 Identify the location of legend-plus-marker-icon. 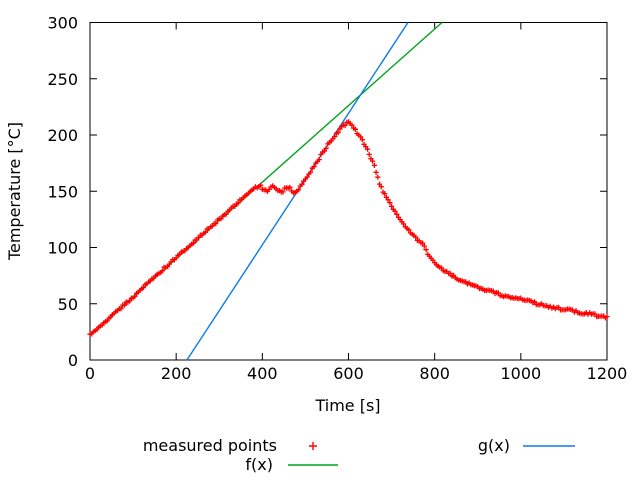
(313, 446).